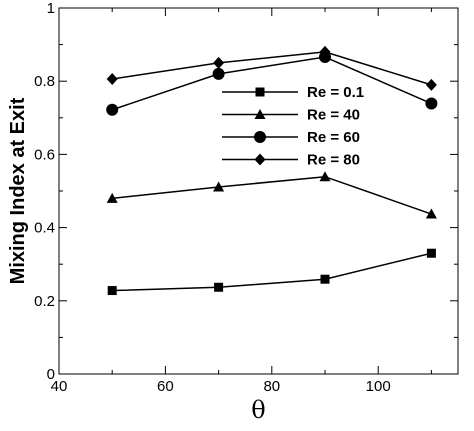  What do you see at coordinates (165, 386) in the screenshot?
I see `x-tick-label: 60` at bounding box center [165, 386].